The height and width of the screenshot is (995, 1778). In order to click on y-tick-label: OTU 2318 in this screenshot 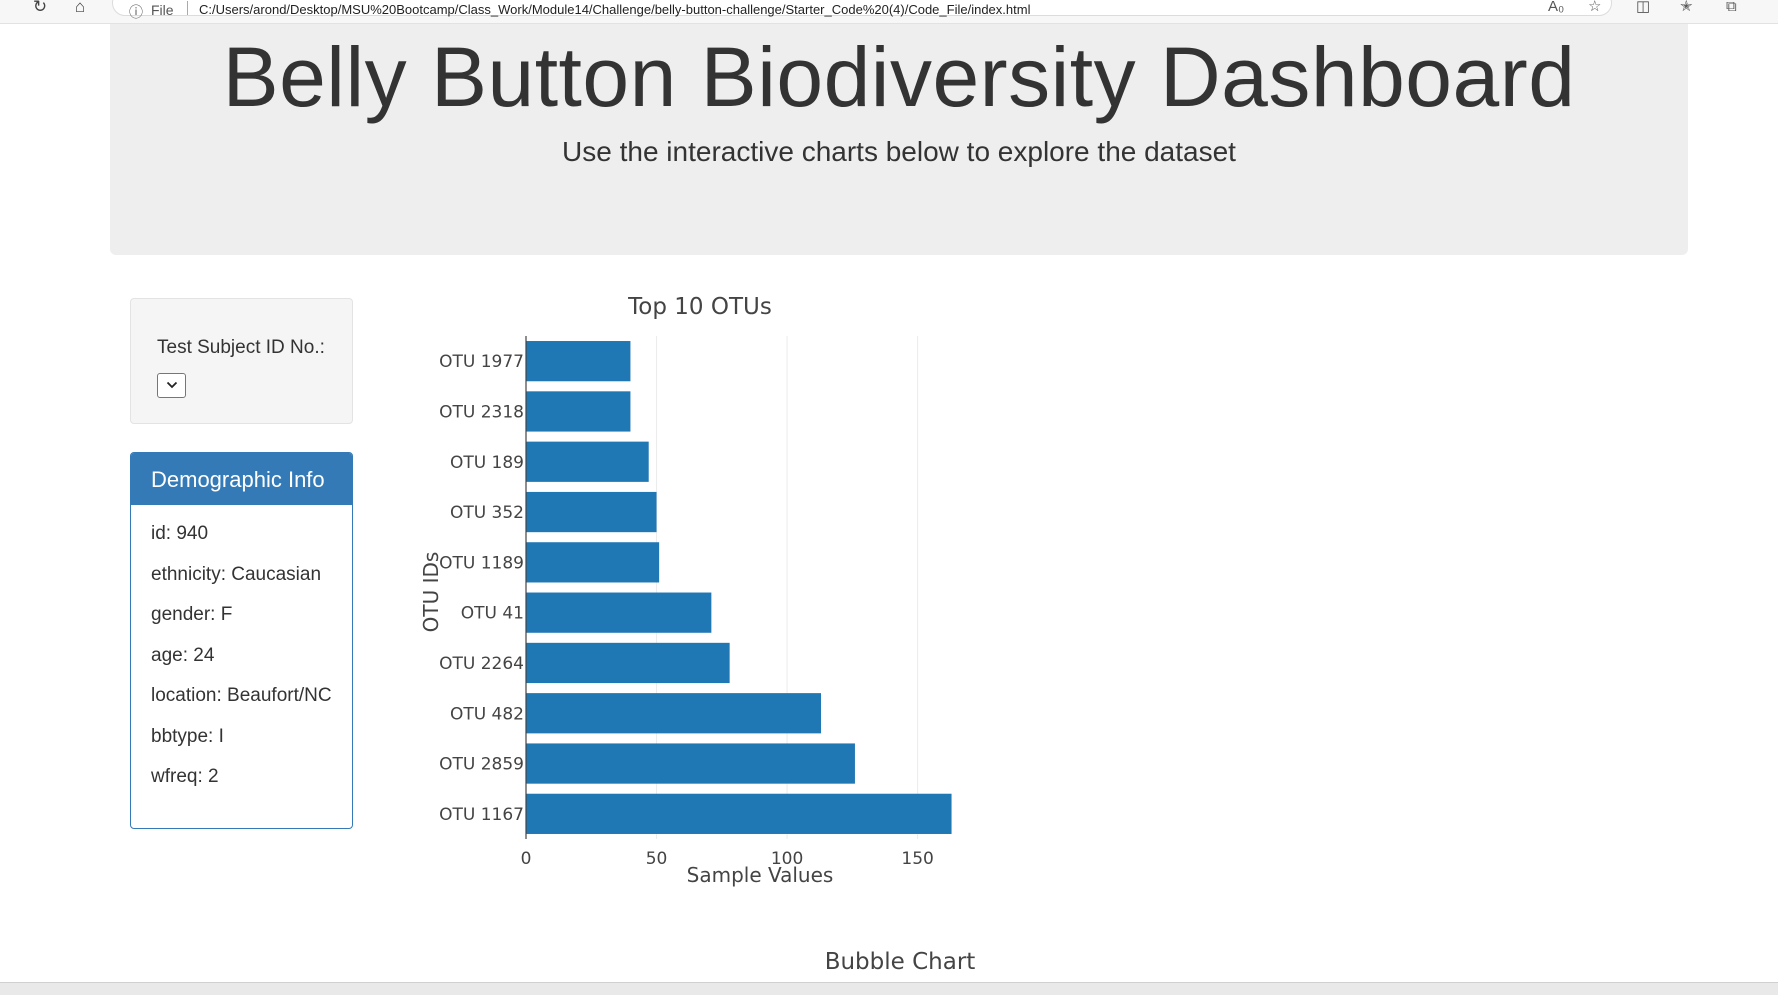, I will do `click(481, 412)`.